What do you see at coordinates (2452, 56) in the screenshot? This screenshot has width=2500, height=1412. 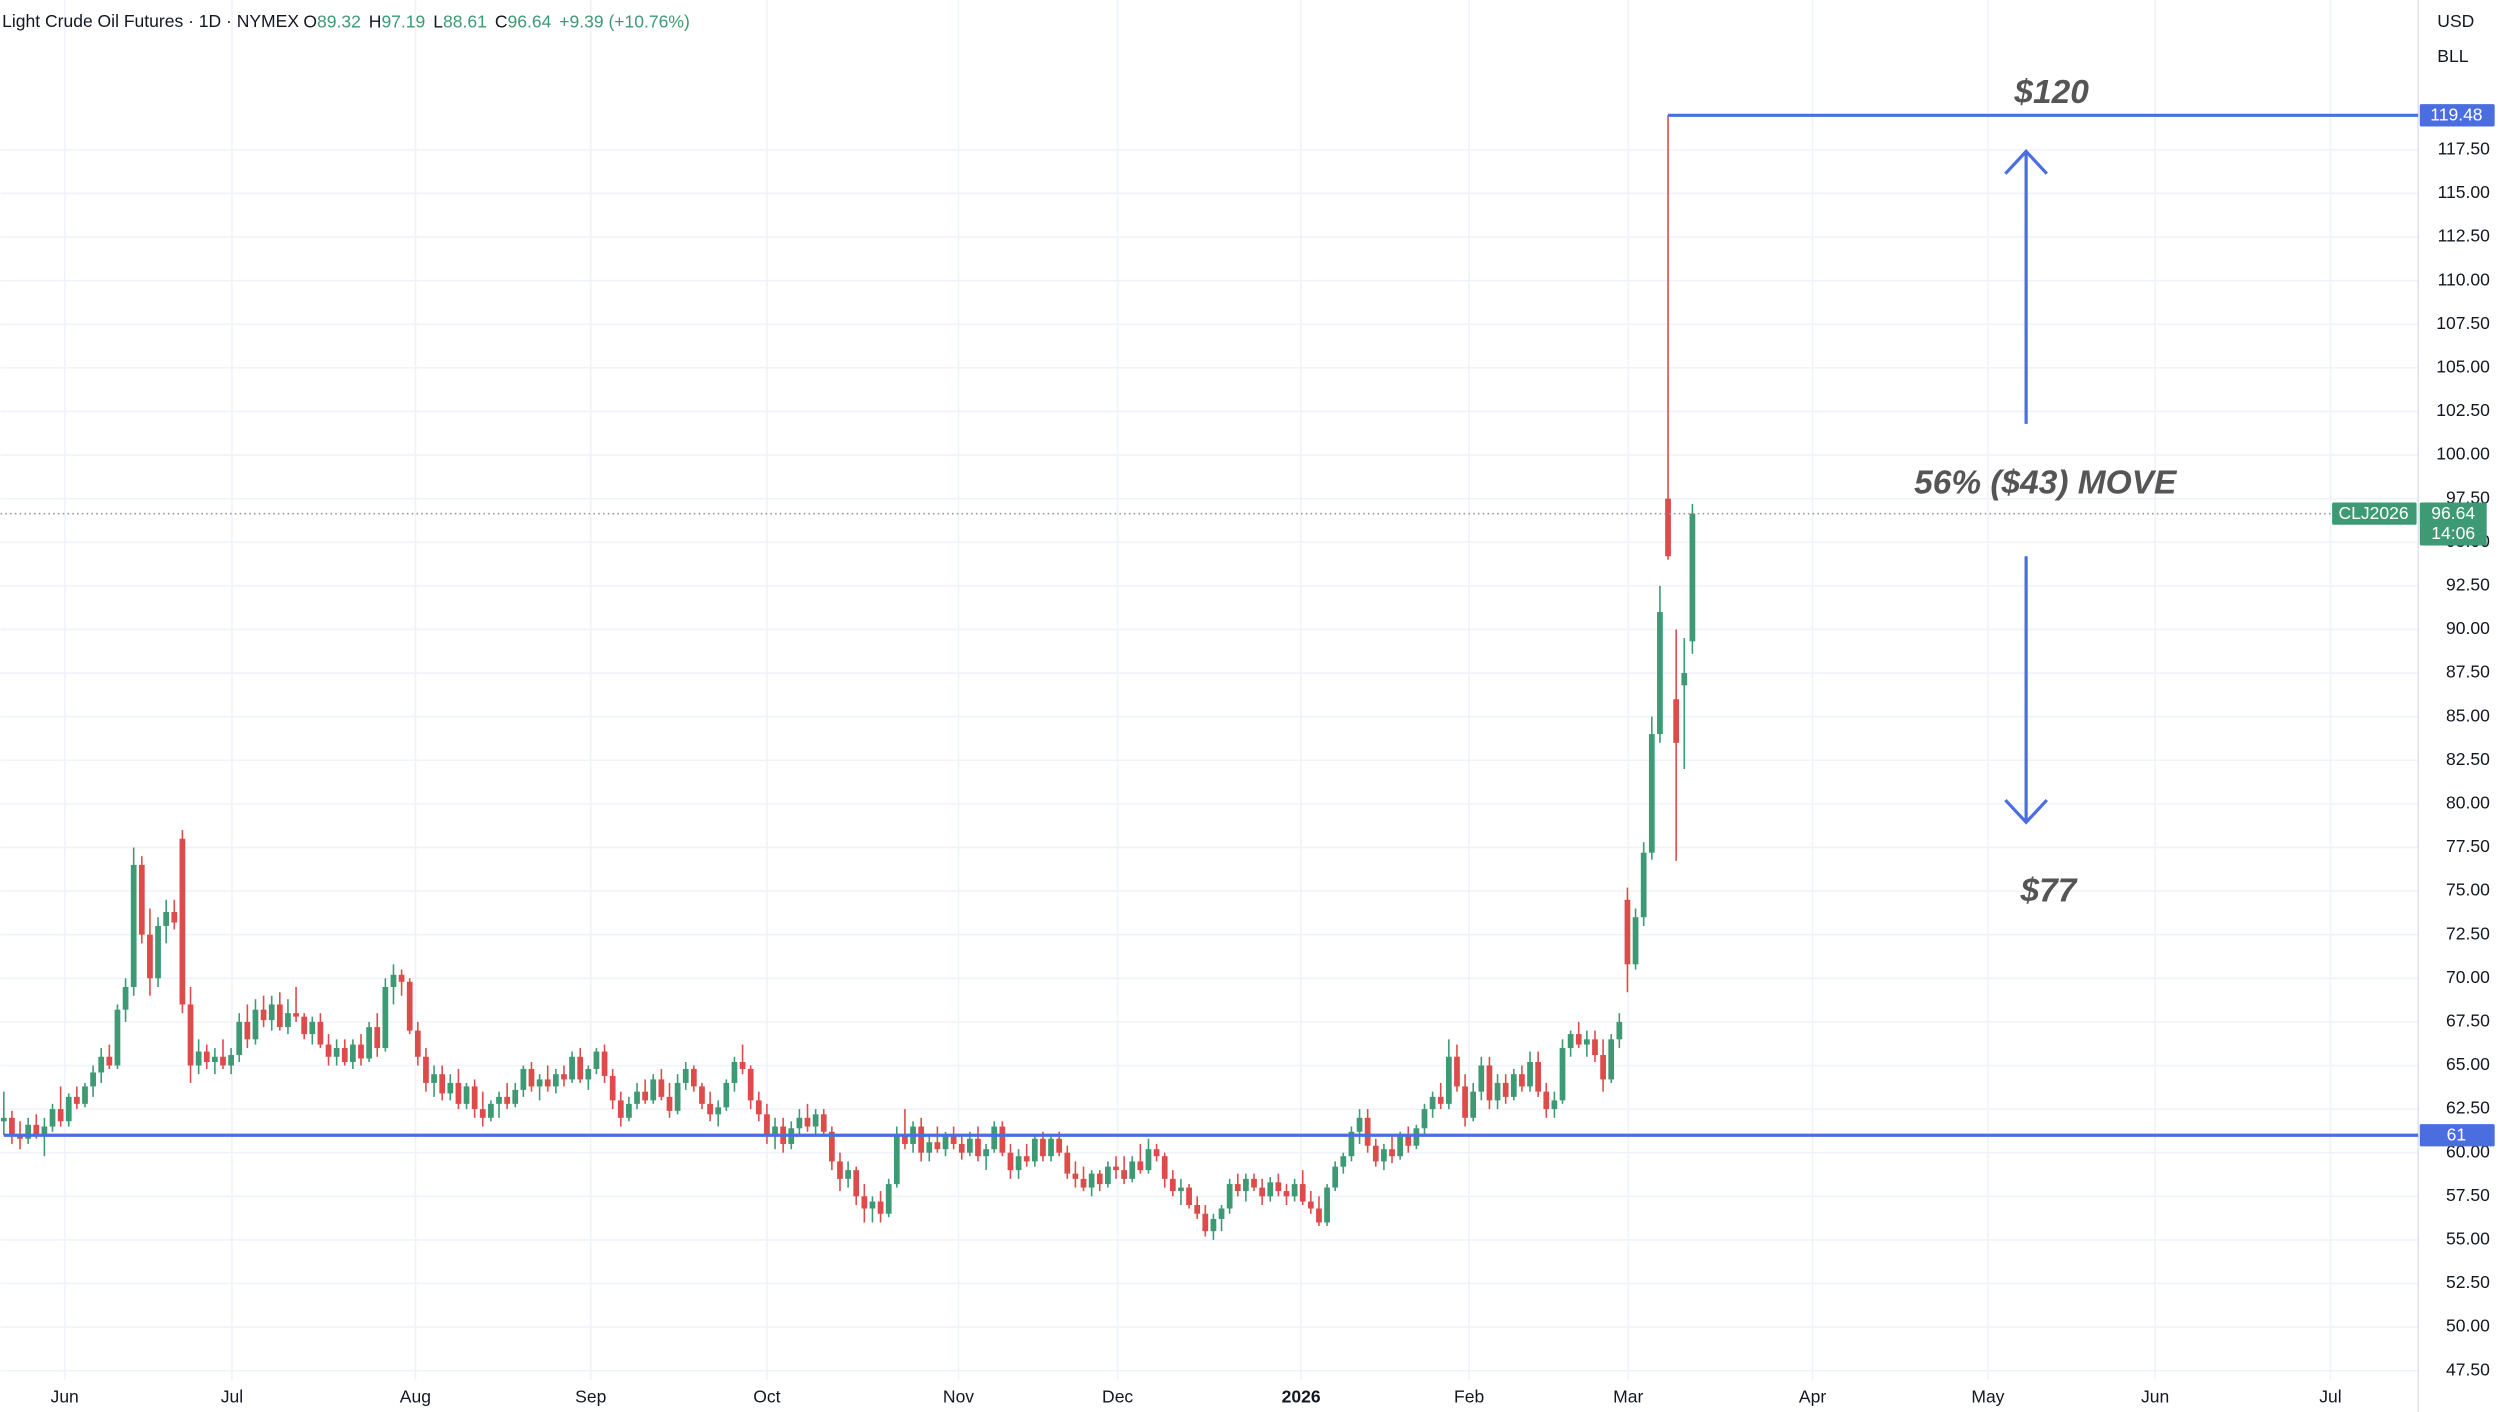 I see `unit: BLL` at bounding box center [2452, 56].